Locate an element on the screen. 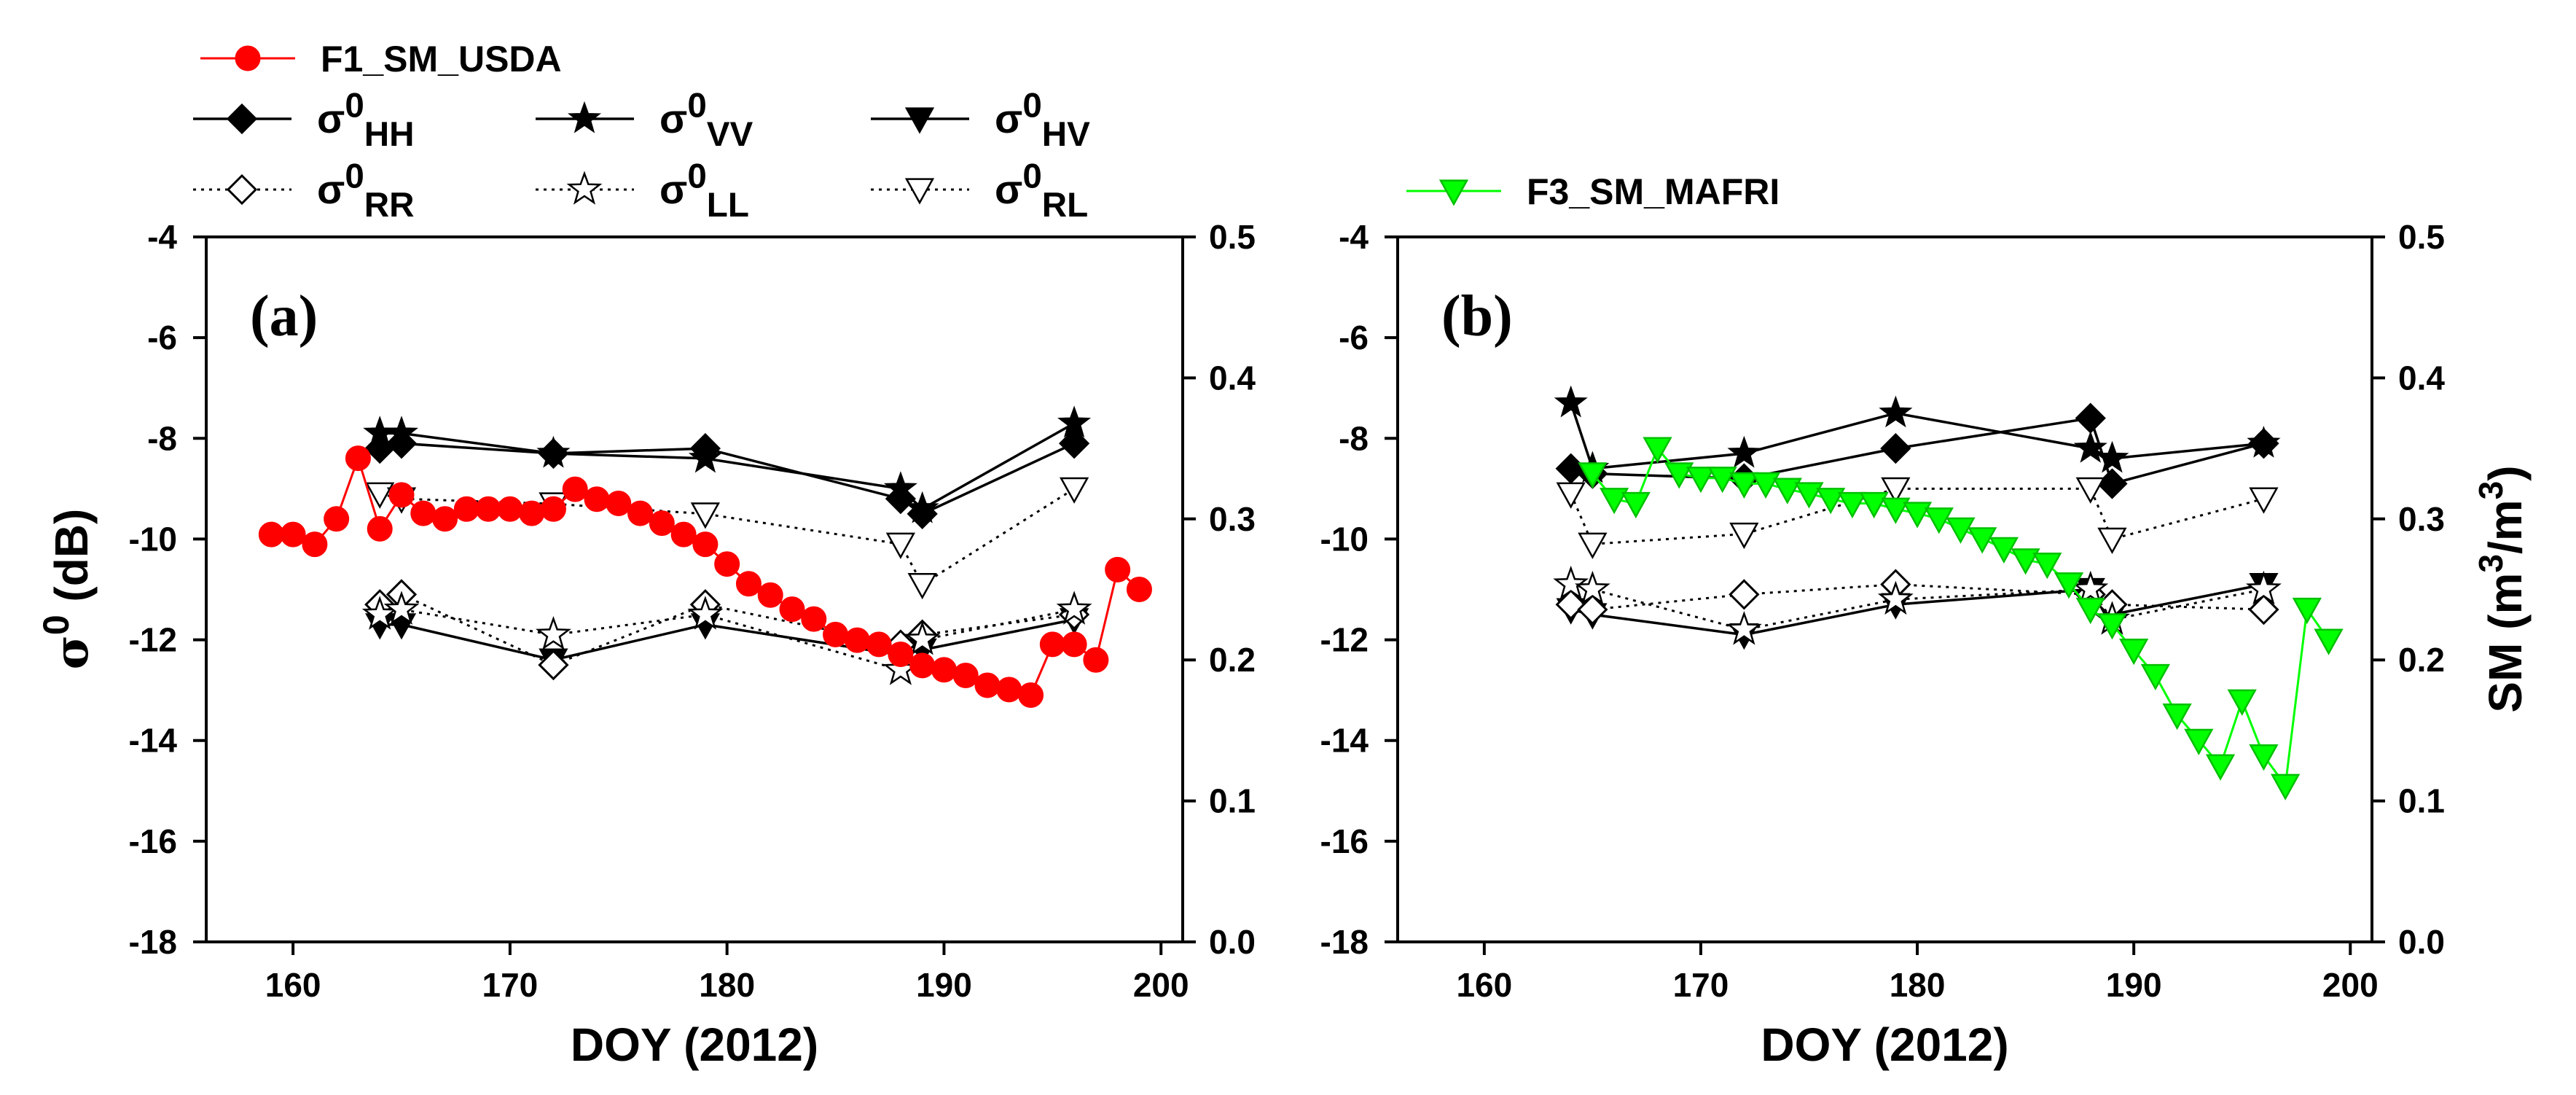 This screenshot has height=1095, width=2576. y-tick-label: -16 is located at coordinates (153, 841).